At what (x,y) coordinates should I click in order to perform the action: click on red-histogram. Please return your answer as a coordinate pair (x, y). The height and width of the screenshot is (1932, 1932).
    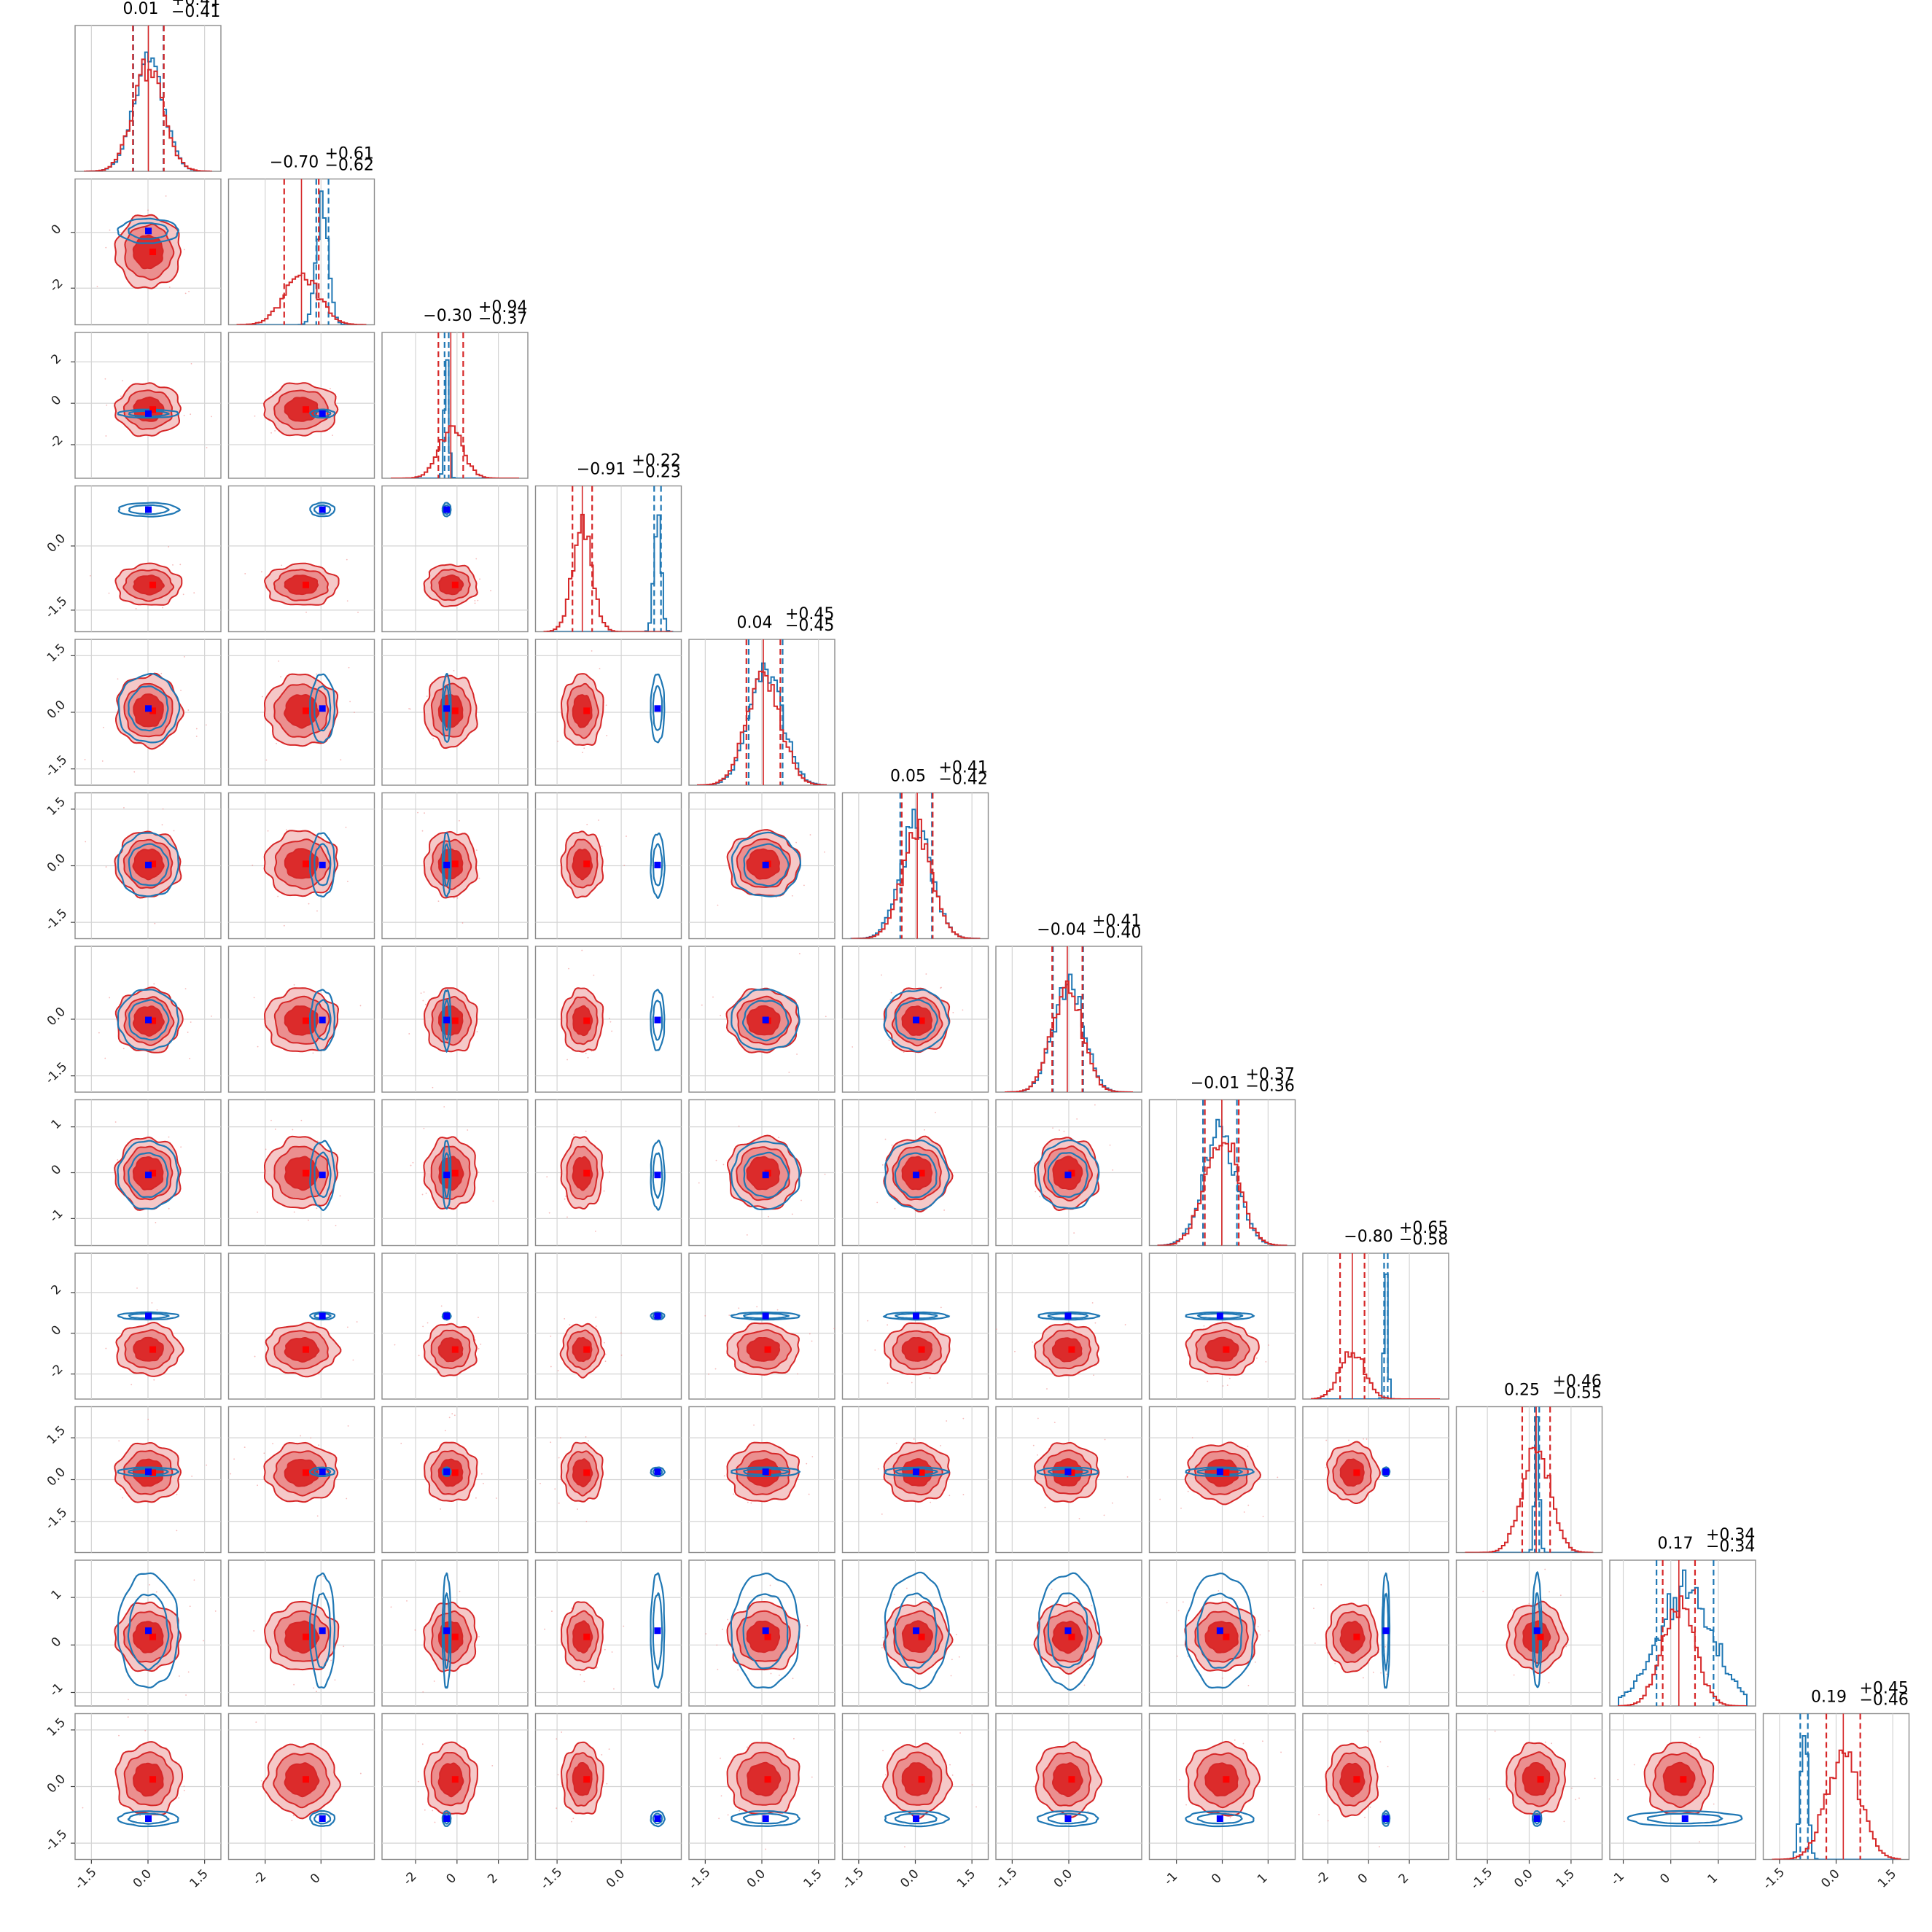
    Looking at the image, I should click on (455, 451).